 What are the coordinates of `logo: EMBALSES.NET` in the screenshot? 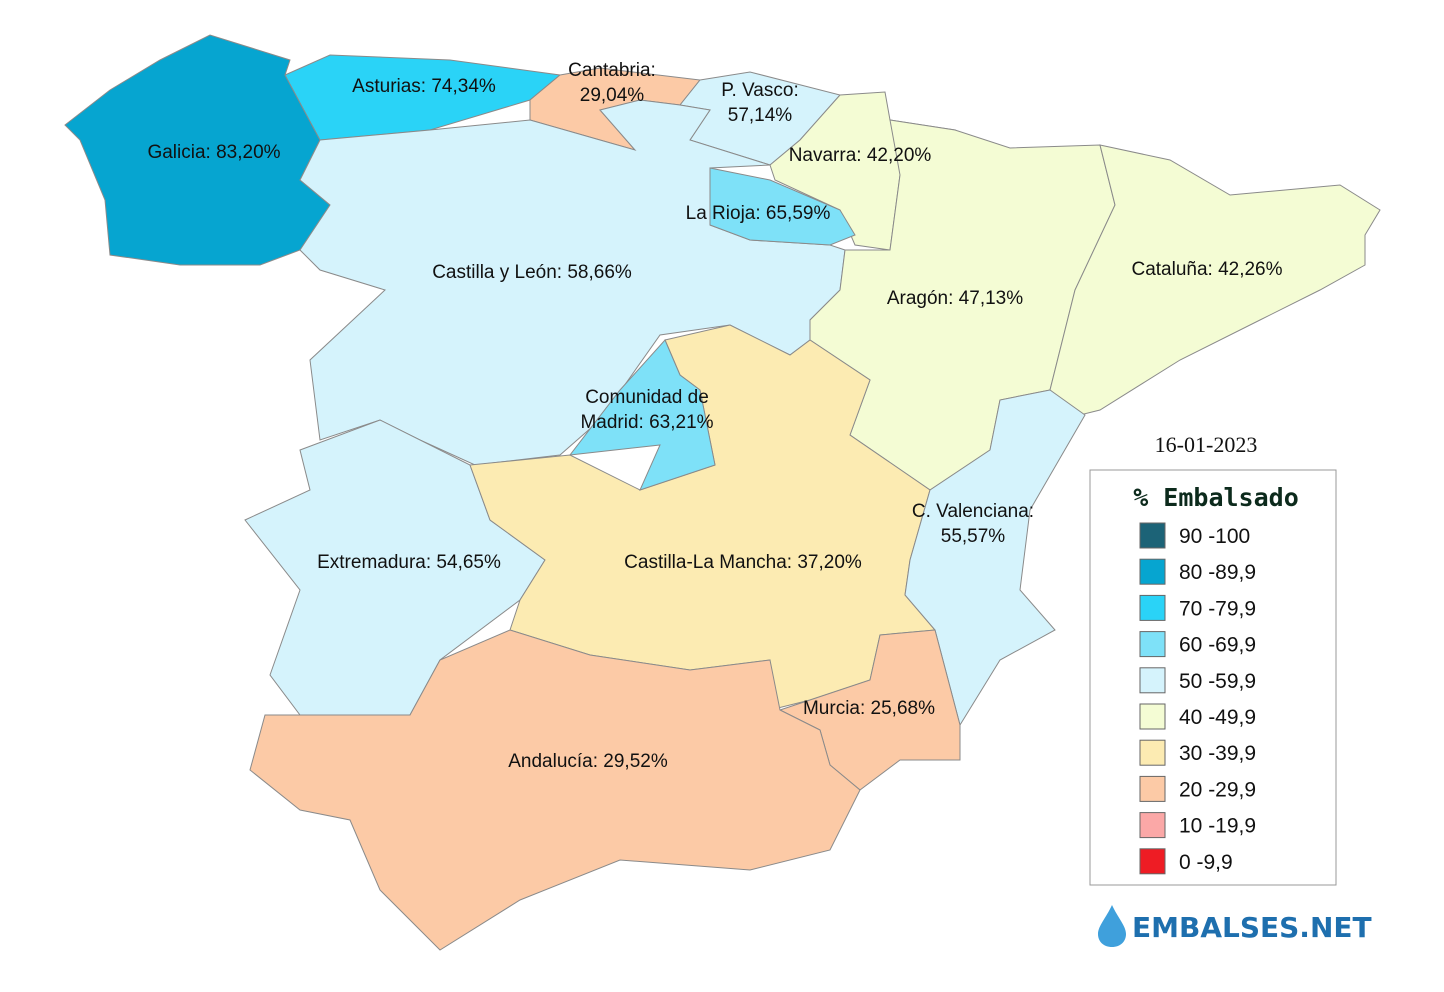 It's located at (1235, 926).